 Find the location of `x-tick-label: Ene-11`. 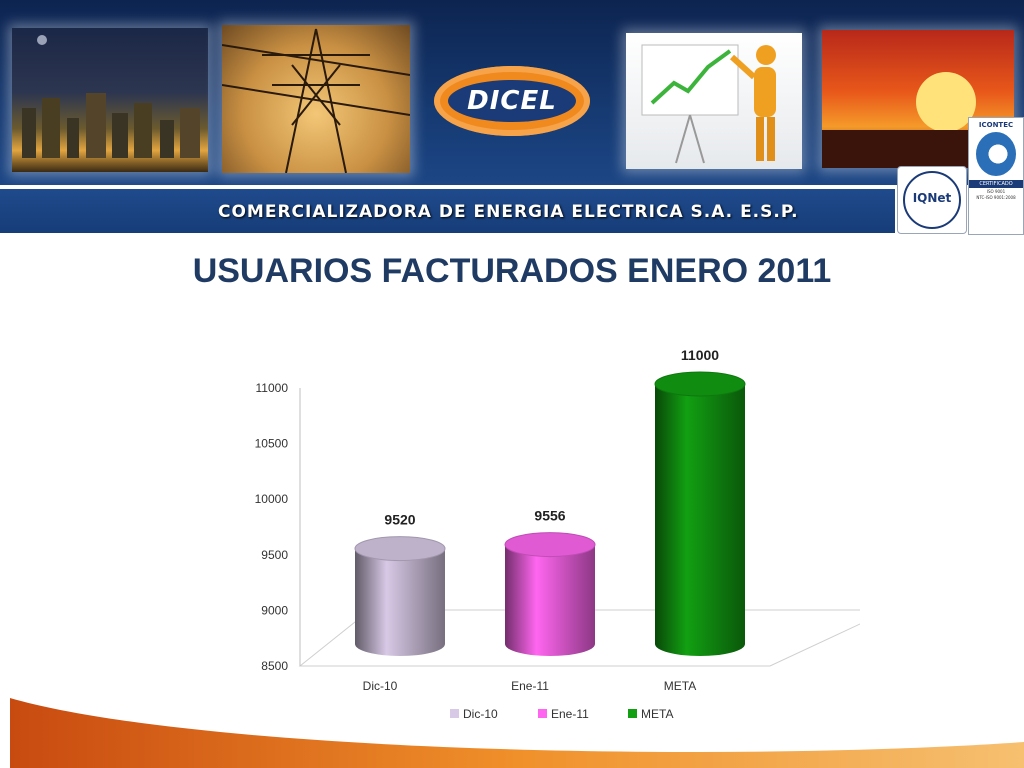

x-tick-label: Ene-11 is located at coordinates (530, 686).